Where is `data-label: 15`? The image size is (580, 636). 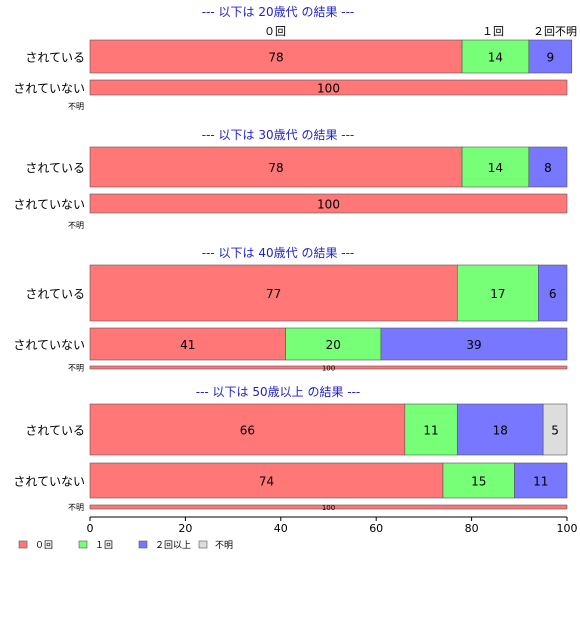
data-label: 15 is located at coordinates (478, 482).